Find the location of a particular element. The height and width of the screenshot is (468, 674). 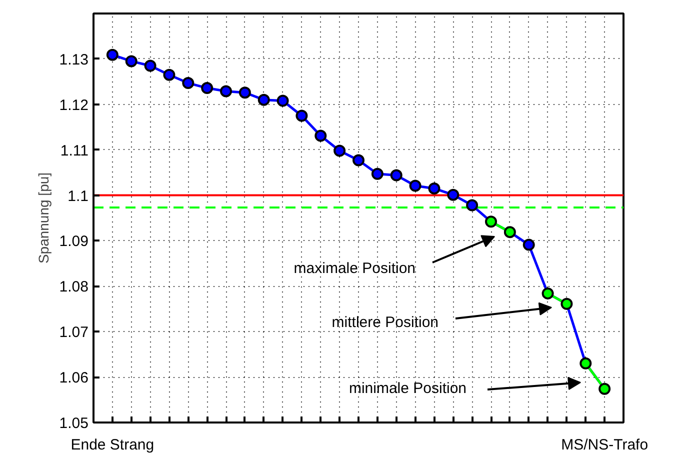

y-tick-label: 1.1 is located at coordinates (78, 196).